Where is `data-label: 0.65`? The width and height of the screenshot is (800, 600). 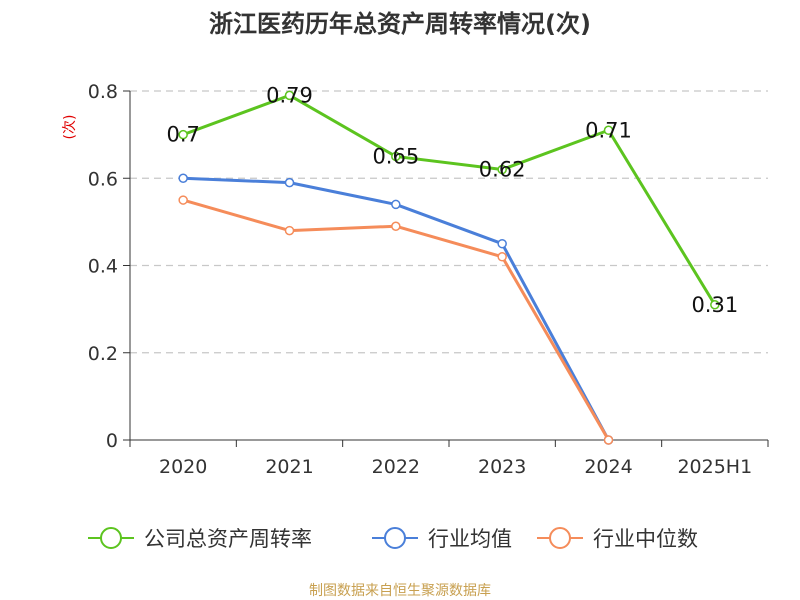
data-label: 0.65 is located at coordinates (395, 156).